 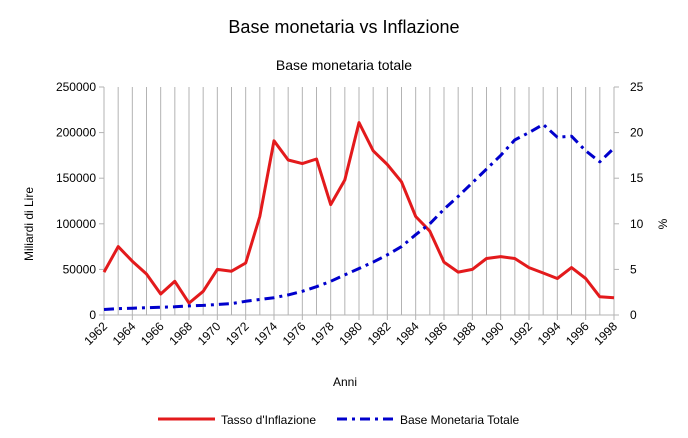 What do you see at coordinates (407, 333) in the screenshot?
I see `x-tick-label: 1984` at bounding box center [407, 333].